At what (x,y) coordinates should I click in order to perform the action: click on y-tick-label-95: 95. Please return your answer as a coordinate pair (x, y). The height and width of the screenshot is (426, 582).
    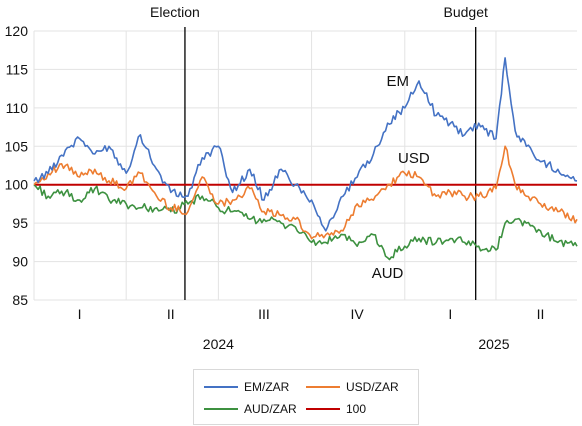
    Looking at the image, I should click on (20, 223).